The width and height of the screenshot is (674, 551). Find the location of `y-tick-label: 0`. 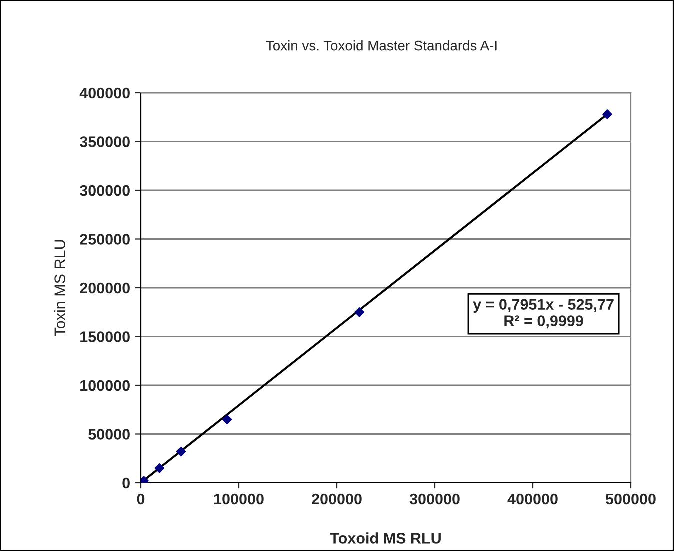

y-tick-label: 0 is located at coordinates (126, 483).